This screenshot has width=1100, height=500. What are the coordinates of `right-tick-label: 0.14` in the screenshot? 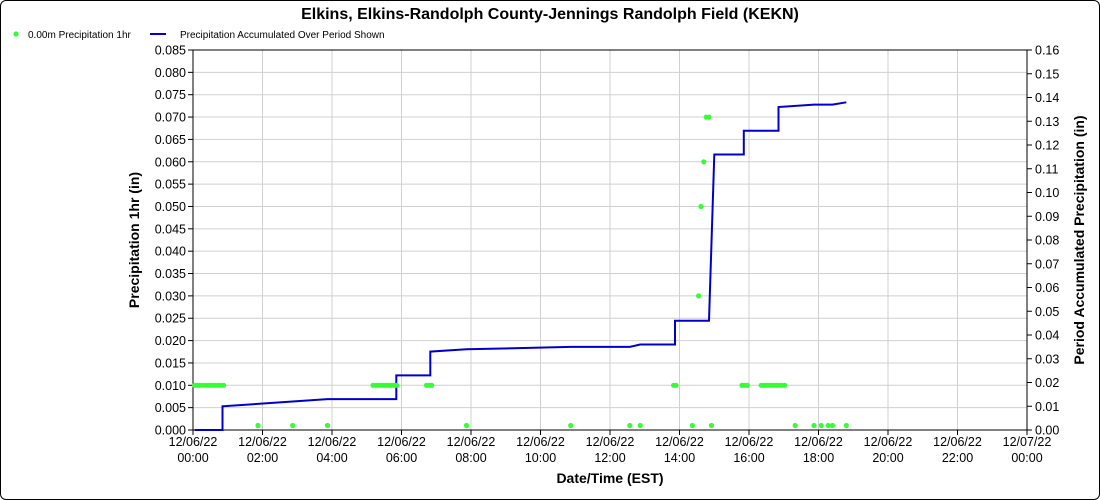 It's located at (1047, 98).